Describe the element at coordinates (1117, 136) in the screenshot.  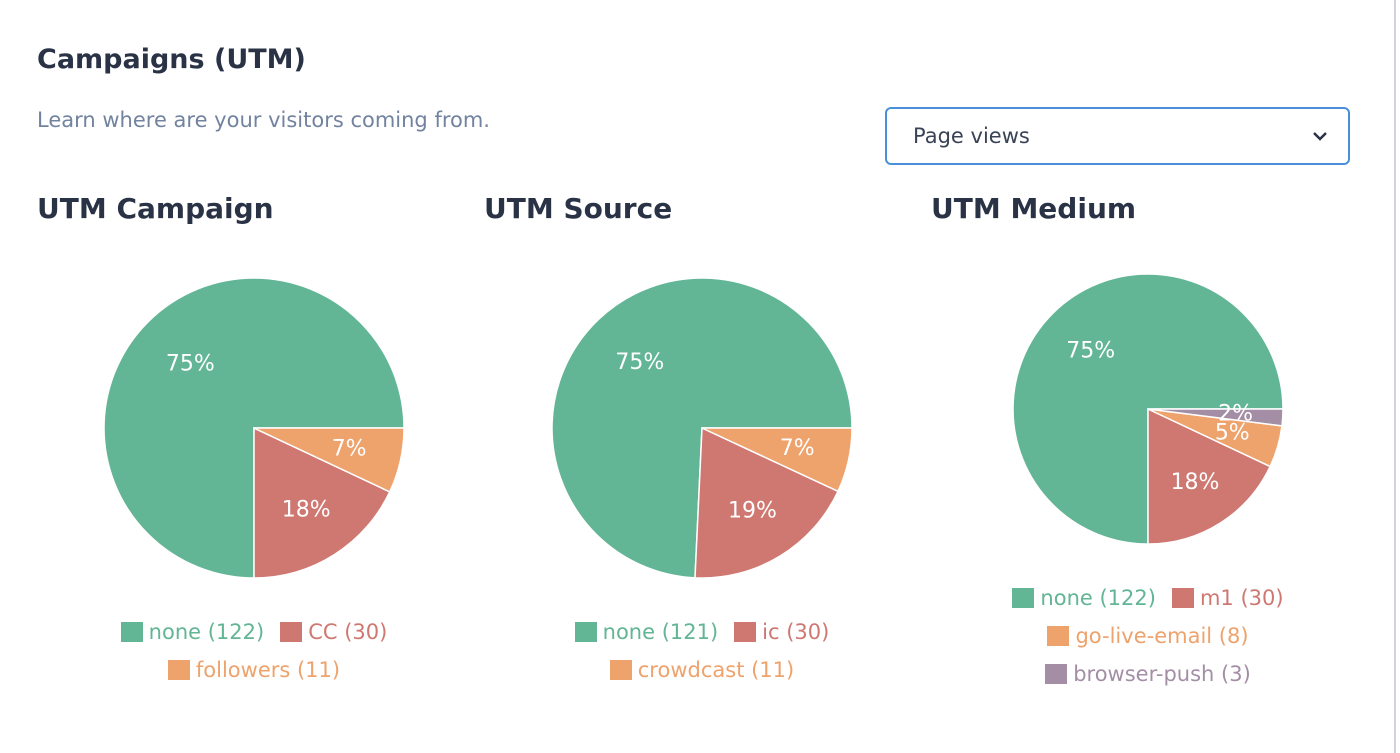
I see `metric-select: Page views` at that location.